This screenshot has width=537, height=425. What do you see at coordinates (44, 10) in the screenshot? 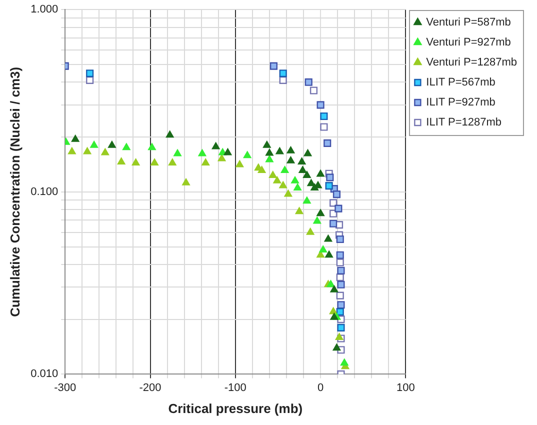
I see `y-tick-label: 1.000` at bounding box center [44, 10].